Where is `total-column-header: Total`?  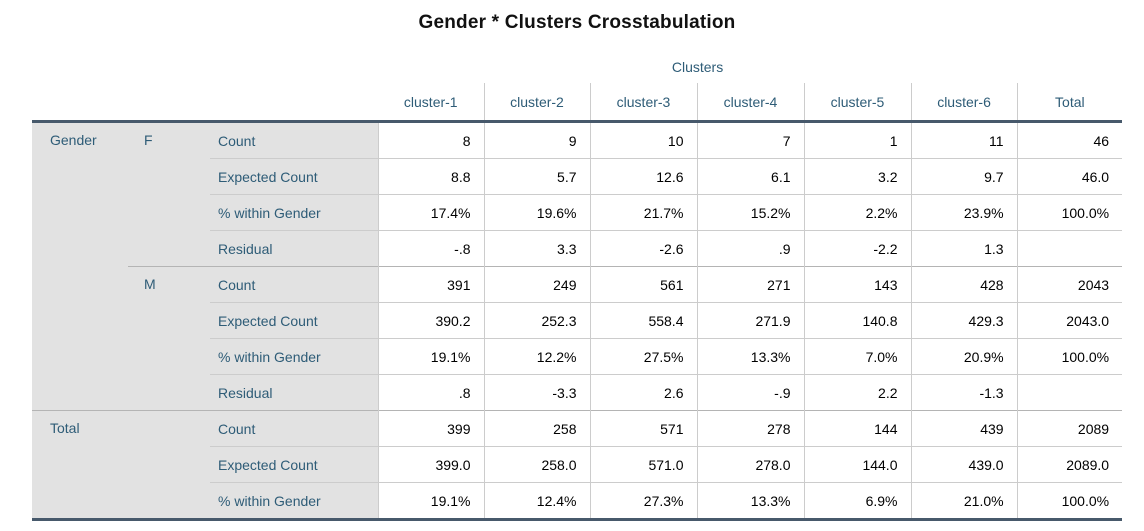 total-column-header: Total is located at coordinates (1069, 103).